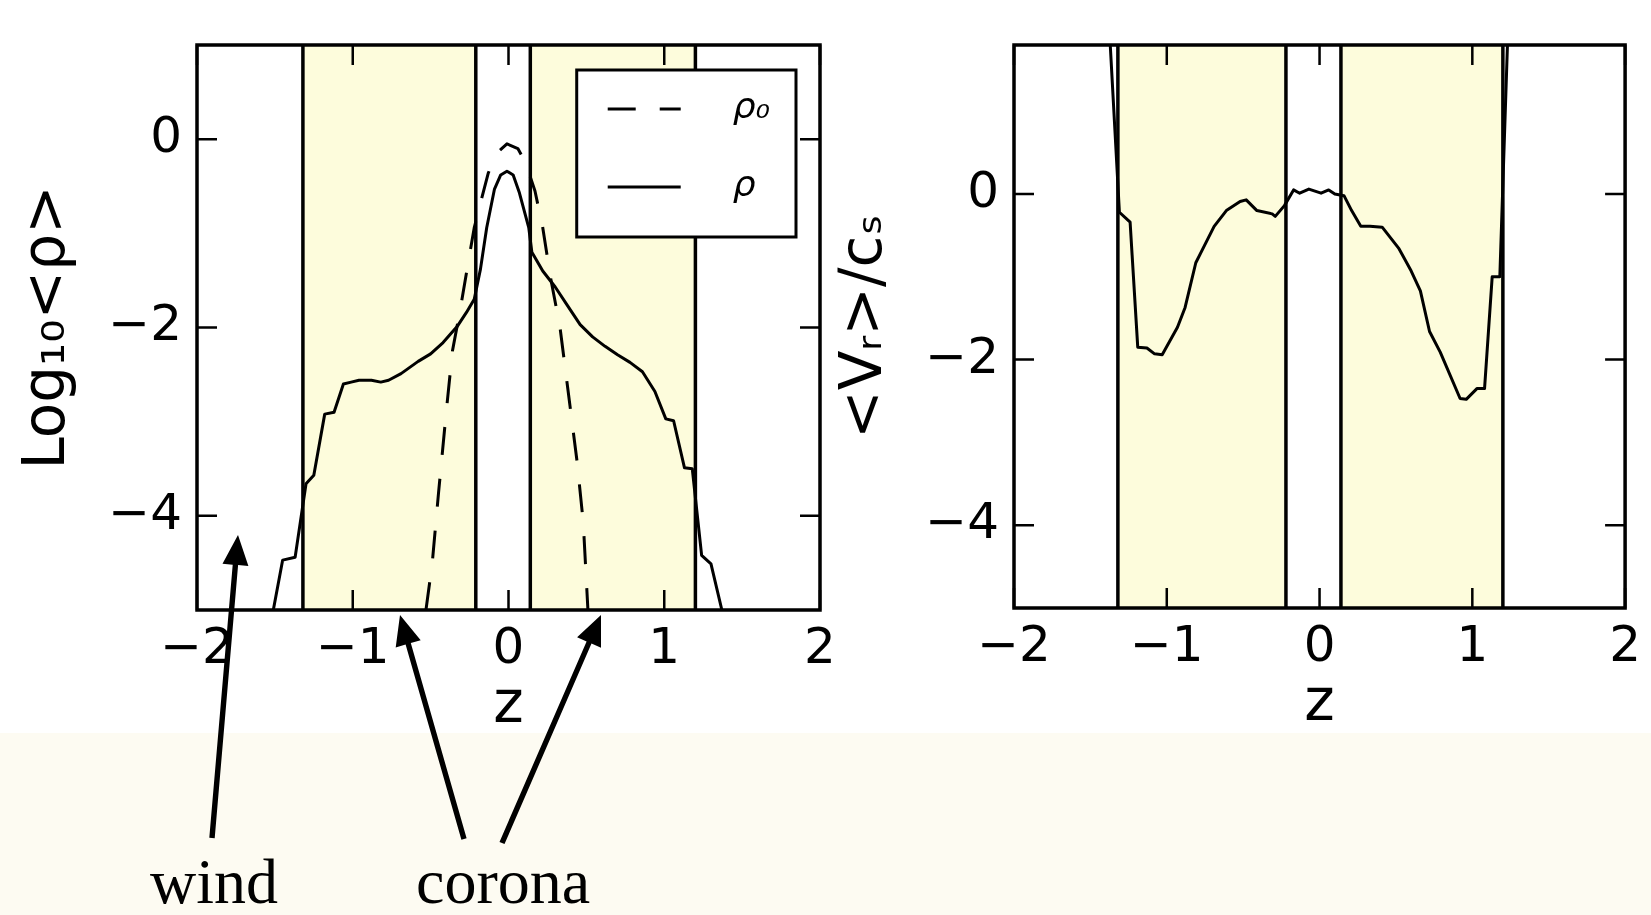 This screenshot has width=1651, height=915. What do you see at coordinates (503, 880) in the screenshot?
I see `text: corona` at bounding box center [503, 880].